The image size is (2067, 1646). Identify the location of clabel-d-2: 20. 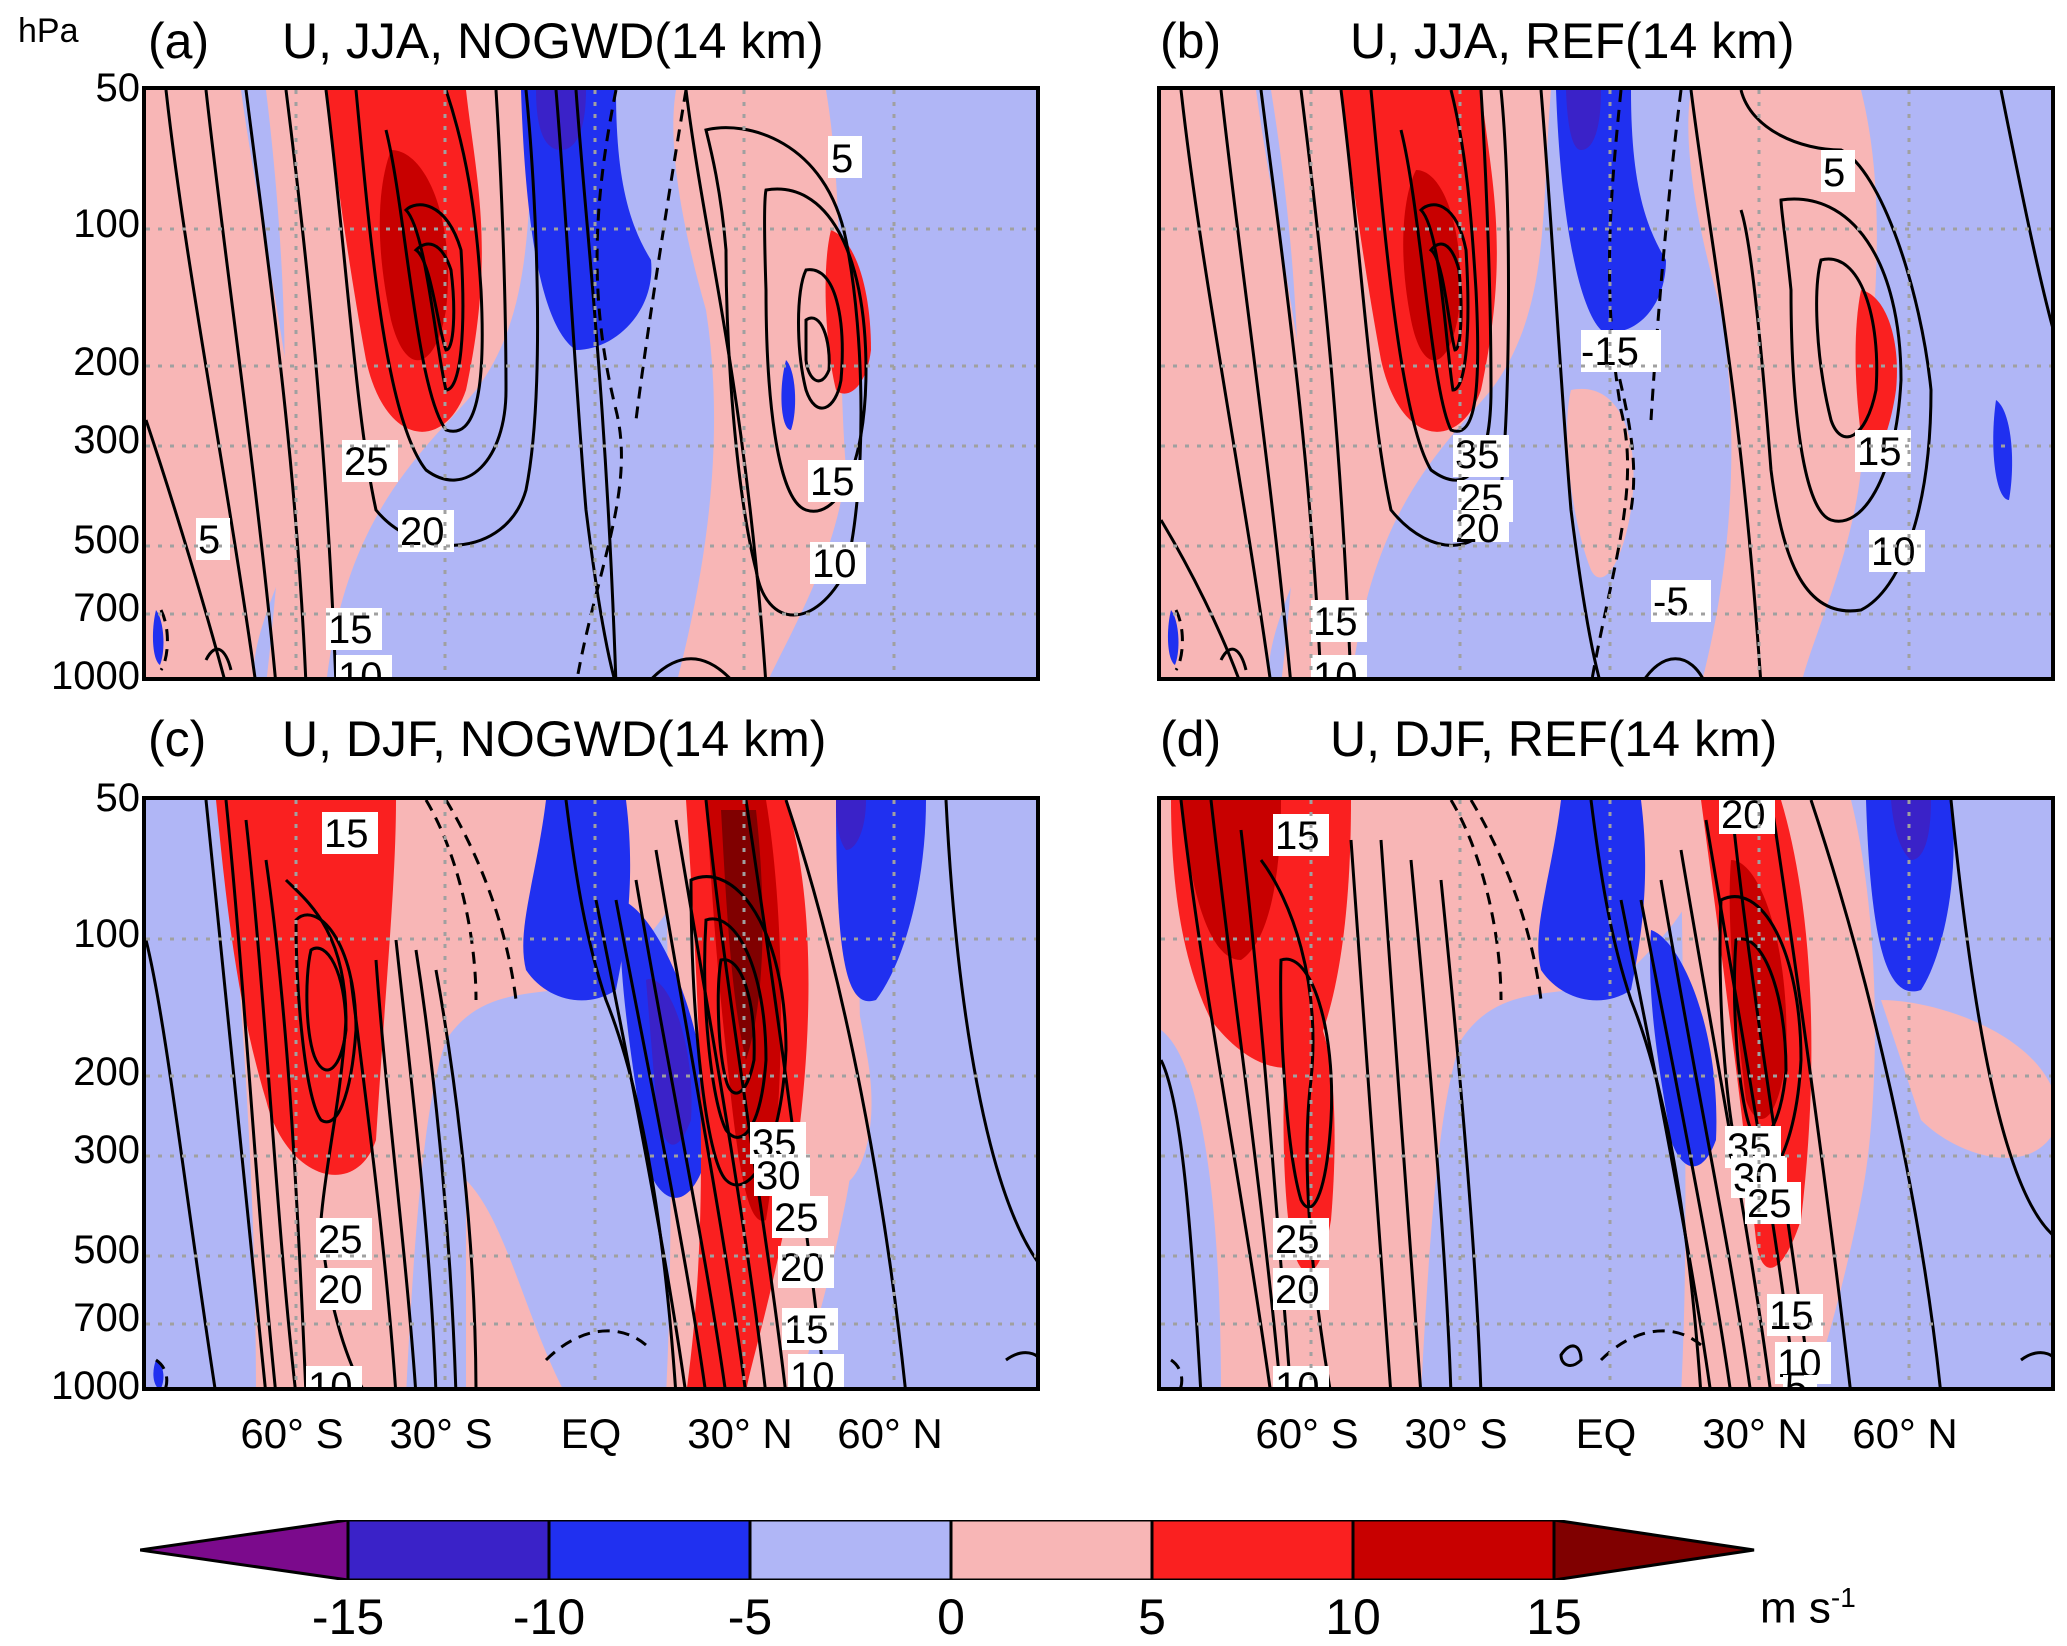
(1743, 818).